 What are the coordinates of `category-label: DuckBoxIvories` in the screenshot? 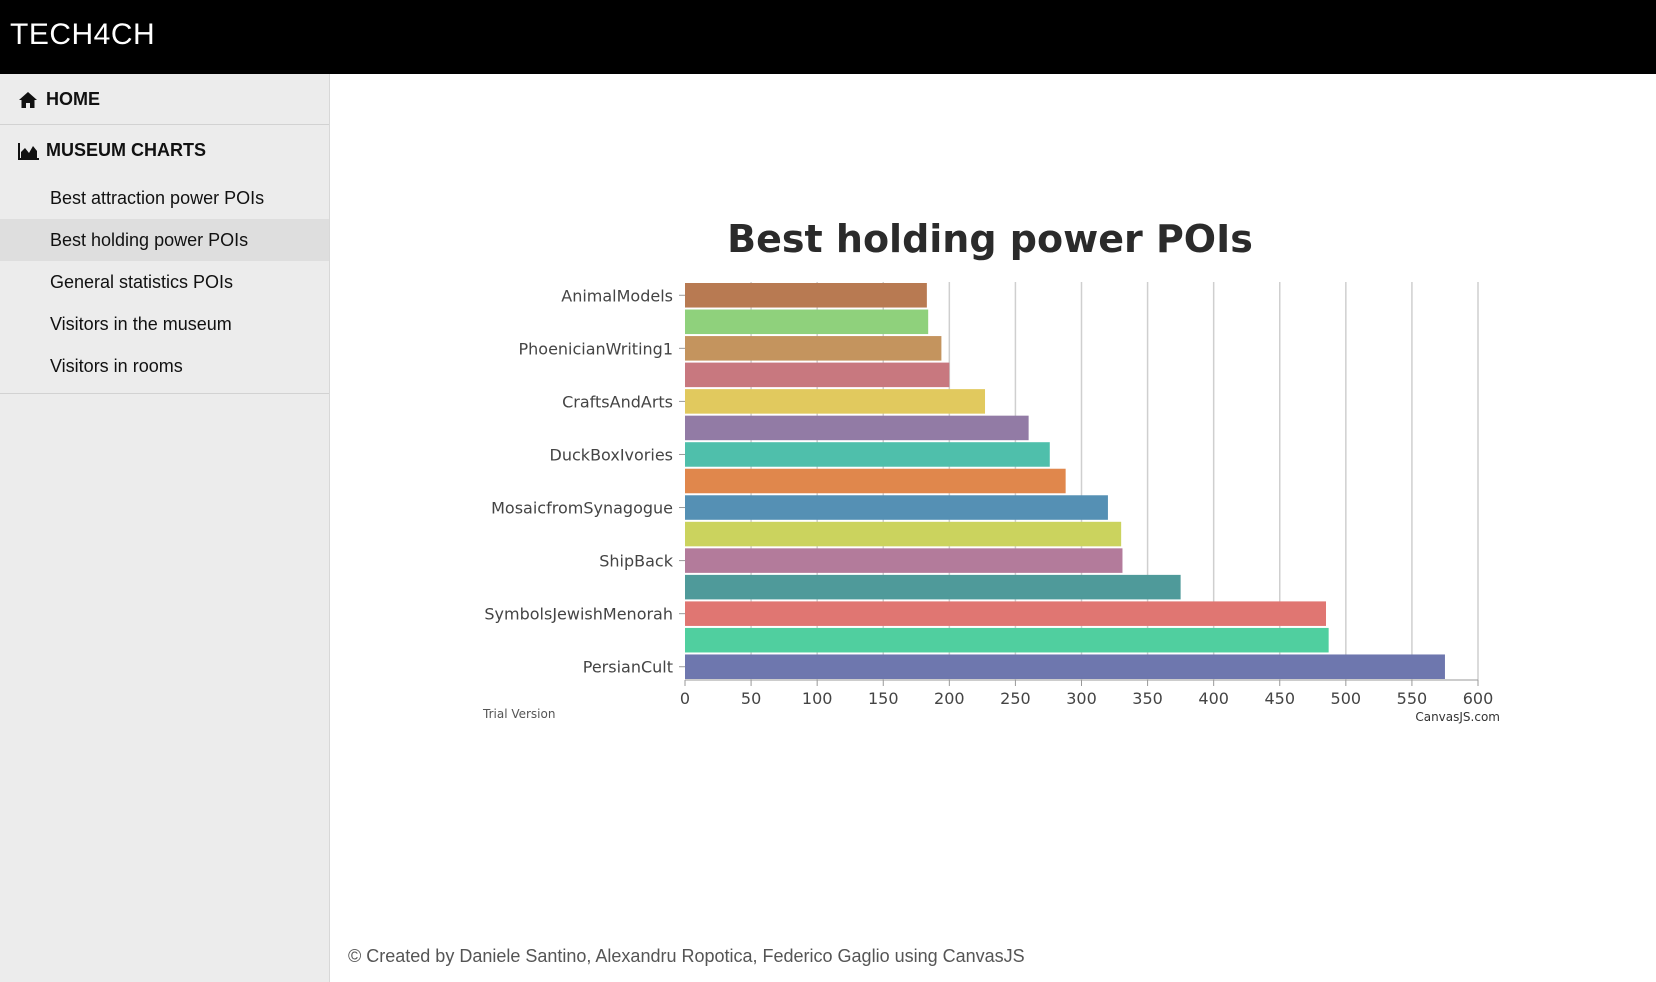 It's located at (611, 454).